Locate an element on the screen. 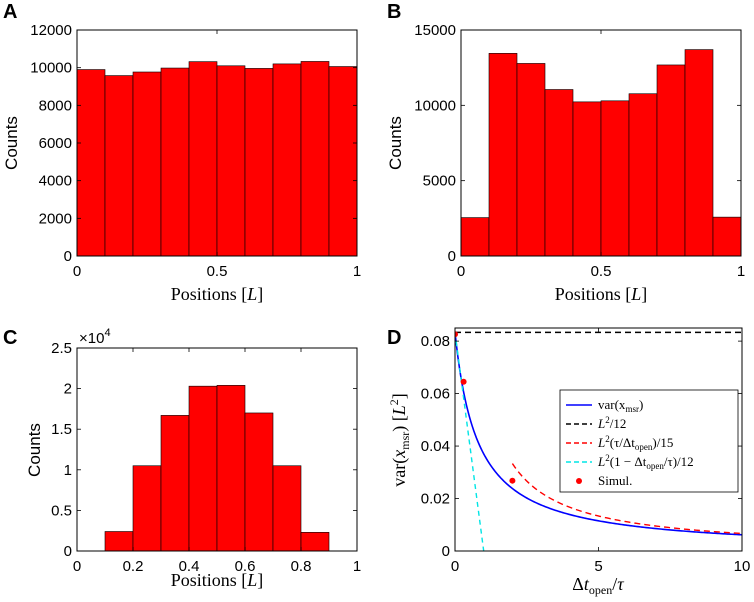 This screenshot has width=754, height=602. panel-c-axes-box is located at coordinates (217, 449).